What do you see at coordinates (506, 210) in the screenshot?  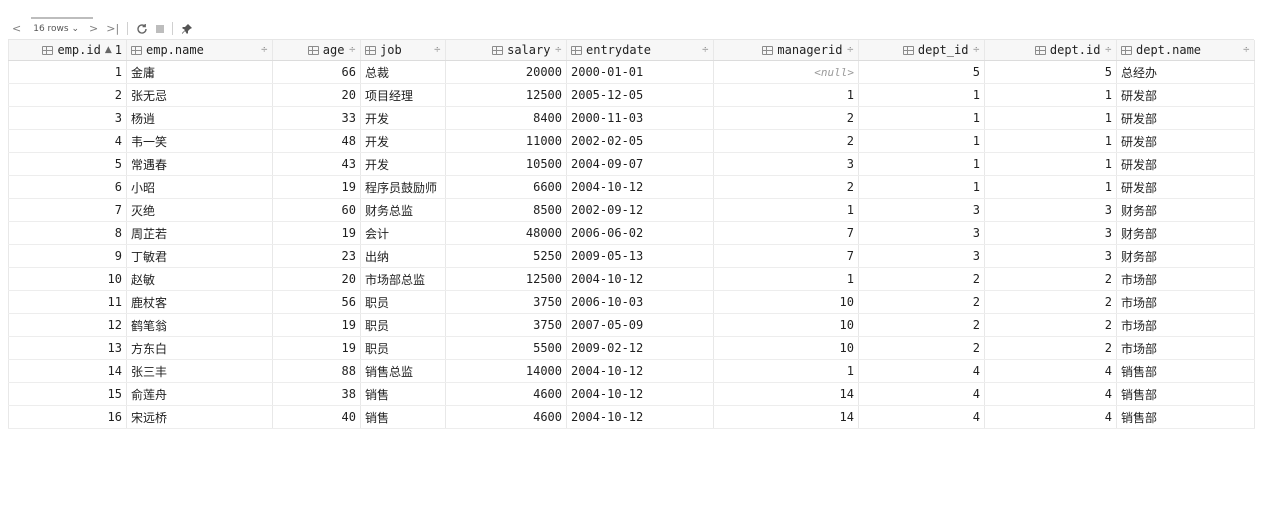 I see `cell-salary: 8500` at bounding box center [506, 210].